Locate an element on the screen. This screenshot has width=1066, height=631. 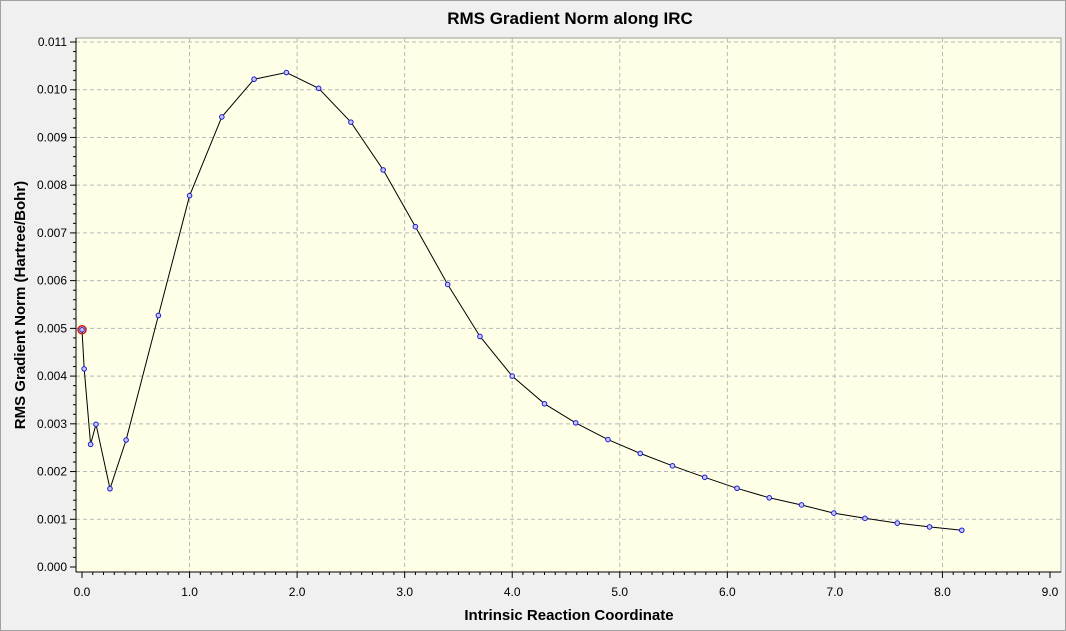
x-tick-label: 3.0 is located at coordinates (404, 592).